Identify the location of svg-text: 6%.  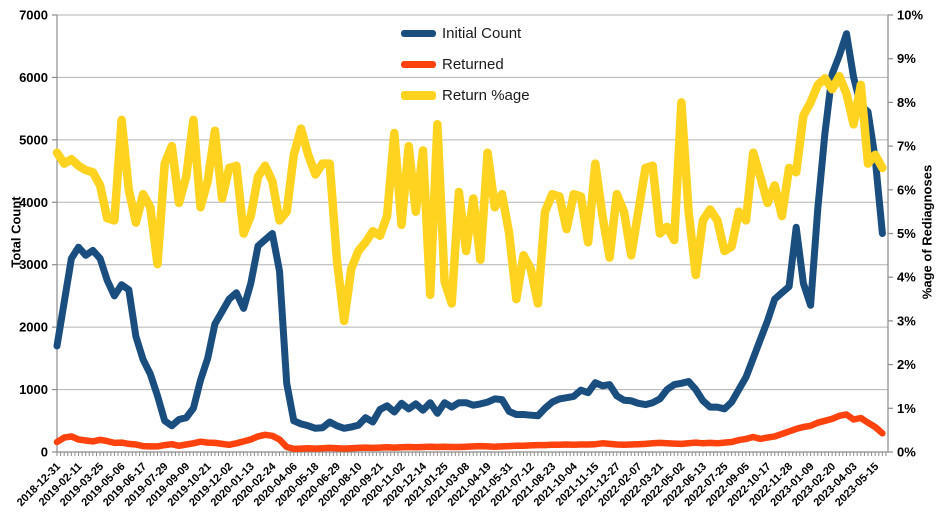
(906, 189).